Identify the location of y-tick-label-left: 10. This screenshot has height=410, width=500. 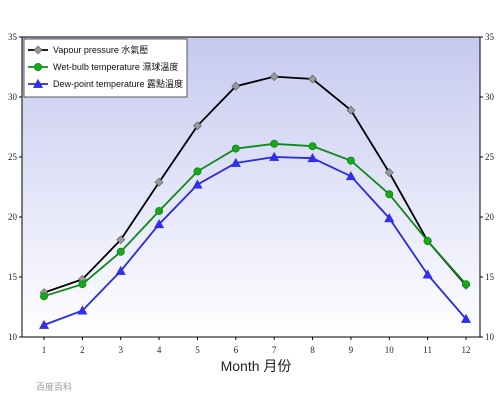
(13, 337).